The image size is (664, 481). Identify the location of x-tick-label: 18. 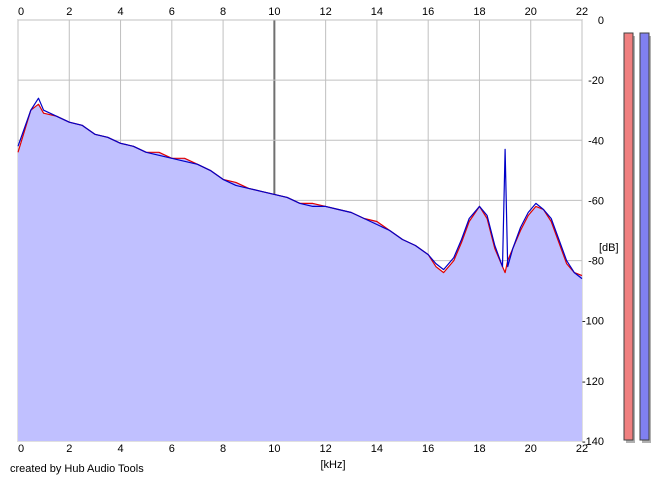
(479, 449).